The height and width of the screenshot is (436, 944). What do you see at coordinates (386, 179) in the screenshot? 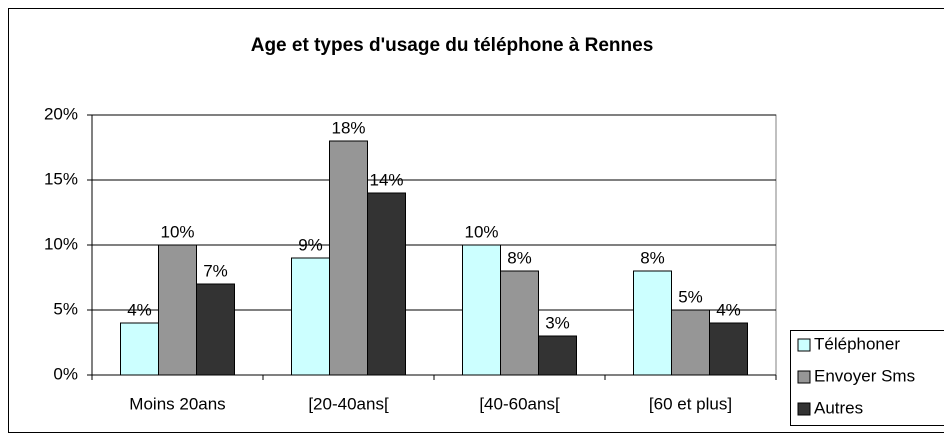
I see `data-label: 14%` at bounding box center [386, 179].